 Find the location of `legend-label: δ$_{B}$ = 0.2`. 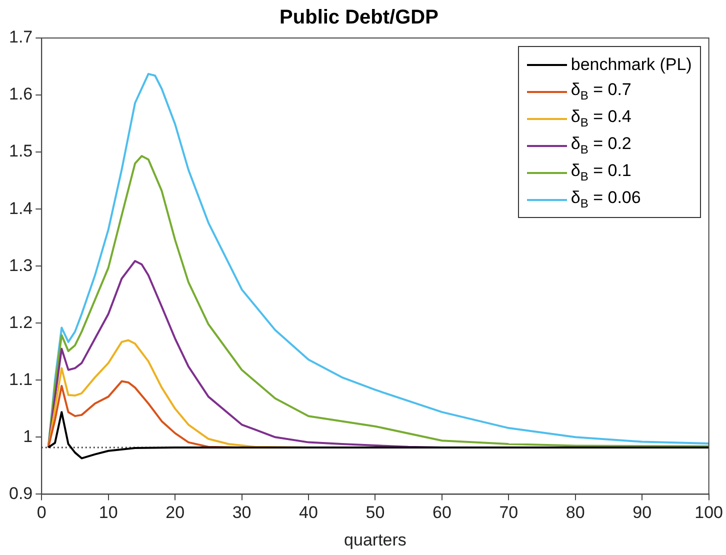

legend-label: δ$_{B}$ = 0.2 is located at coordinates (601, 145).